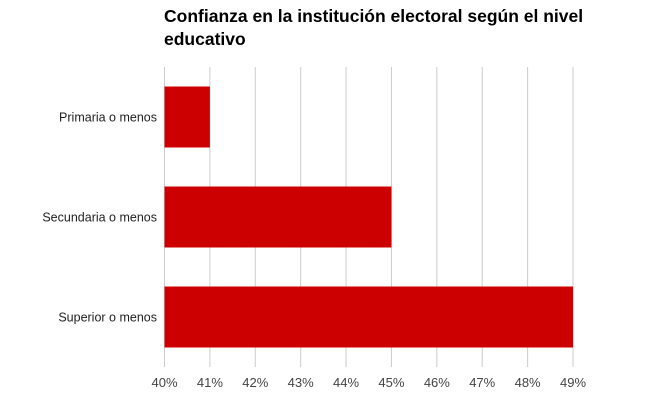 The image size is (649, 403). I want to click on category-label: Superior o menos, so click(107, 318).